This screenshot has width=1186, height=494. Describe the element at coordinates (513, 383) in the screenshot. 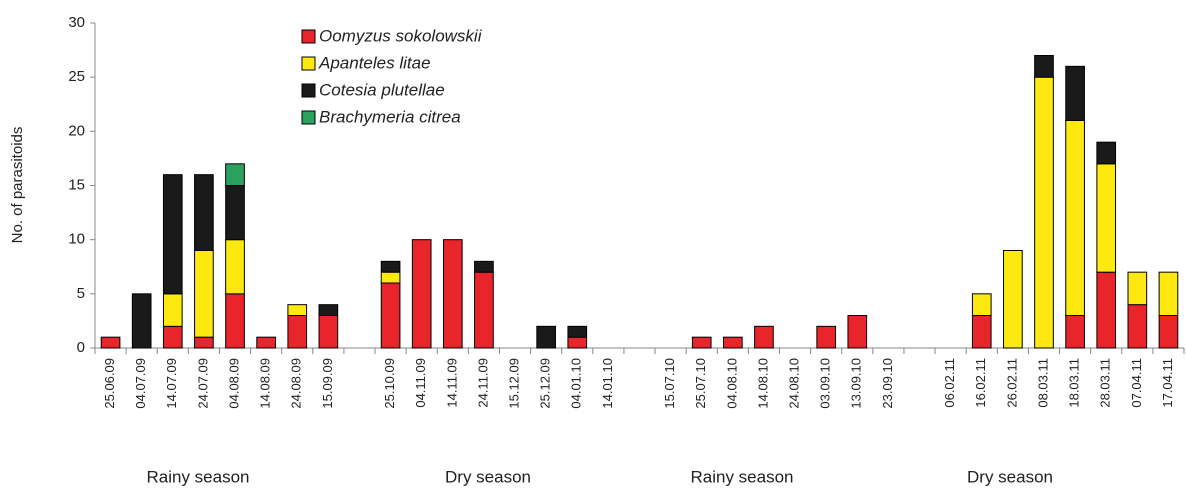

I see `x-tick-label: 15.12.09` at that location.